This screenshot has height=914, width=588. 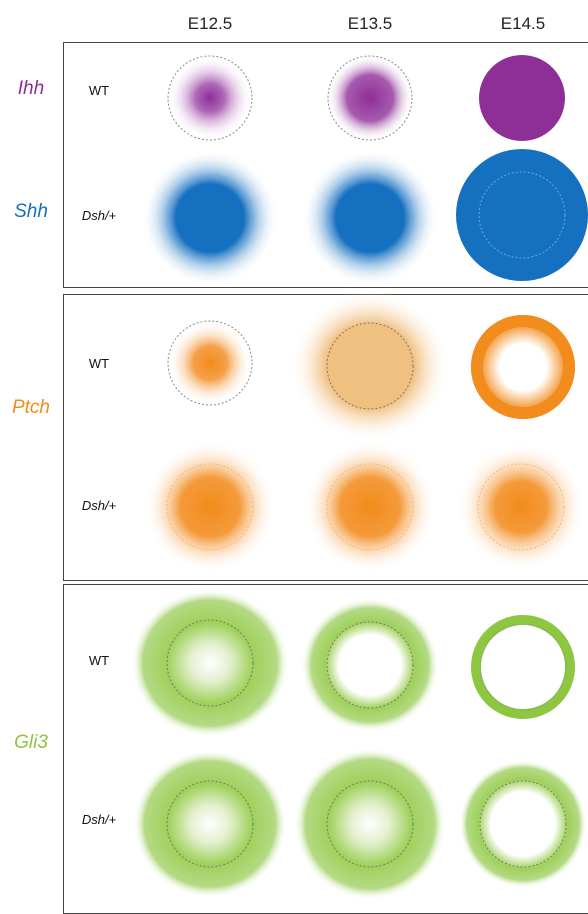 I want to click on gene-label-ptch: Ptch, so click(x=31, y=407).